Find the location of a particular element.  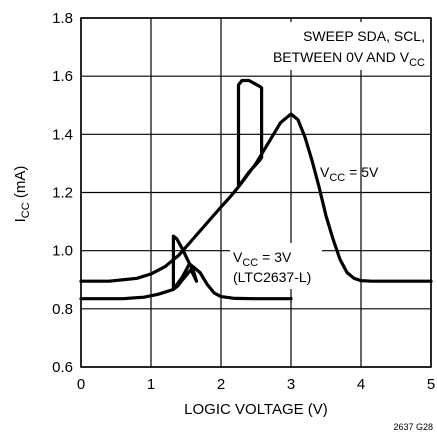

sweep-note-background is located at coordinates (342, 46).